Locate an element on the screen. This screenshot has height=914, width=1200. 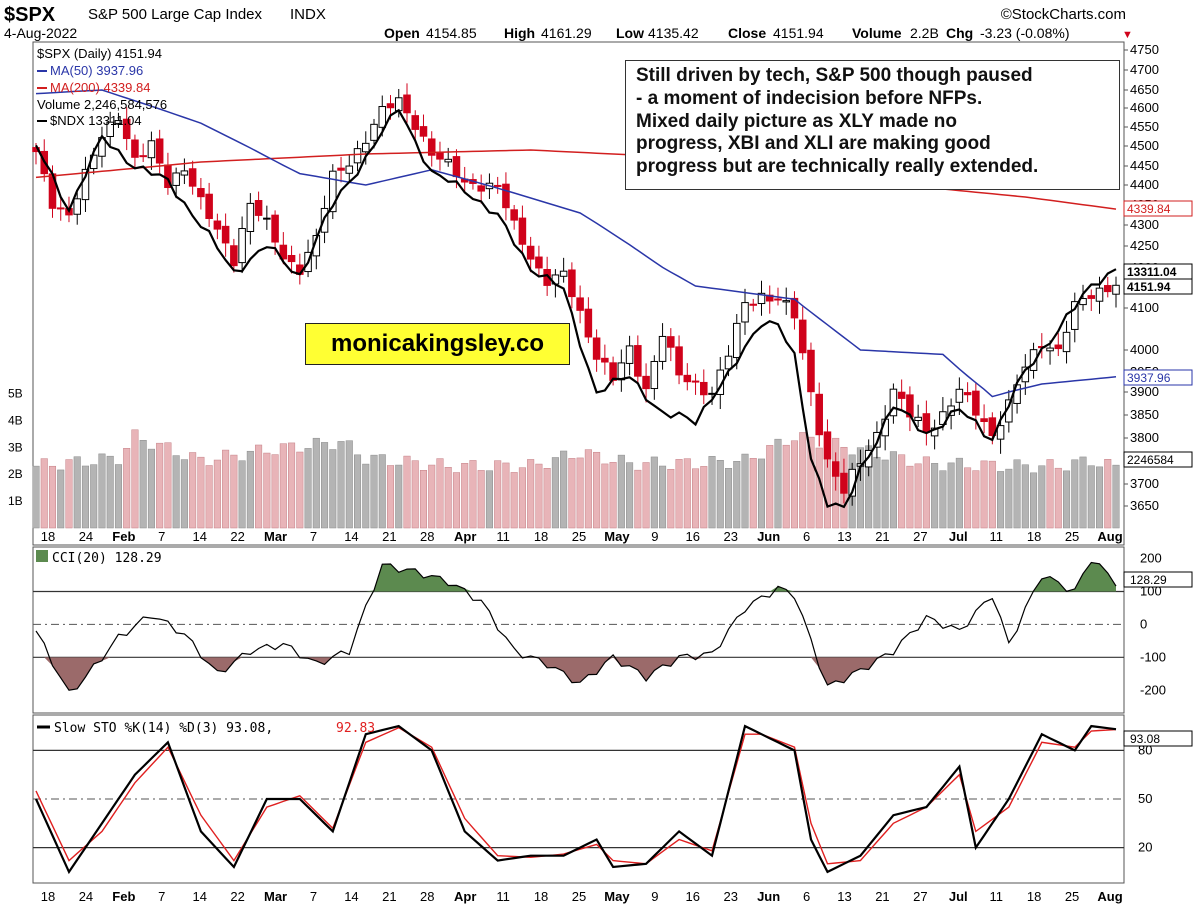
sto-legend-d: 92.83 is located at coordinates (355, 728).